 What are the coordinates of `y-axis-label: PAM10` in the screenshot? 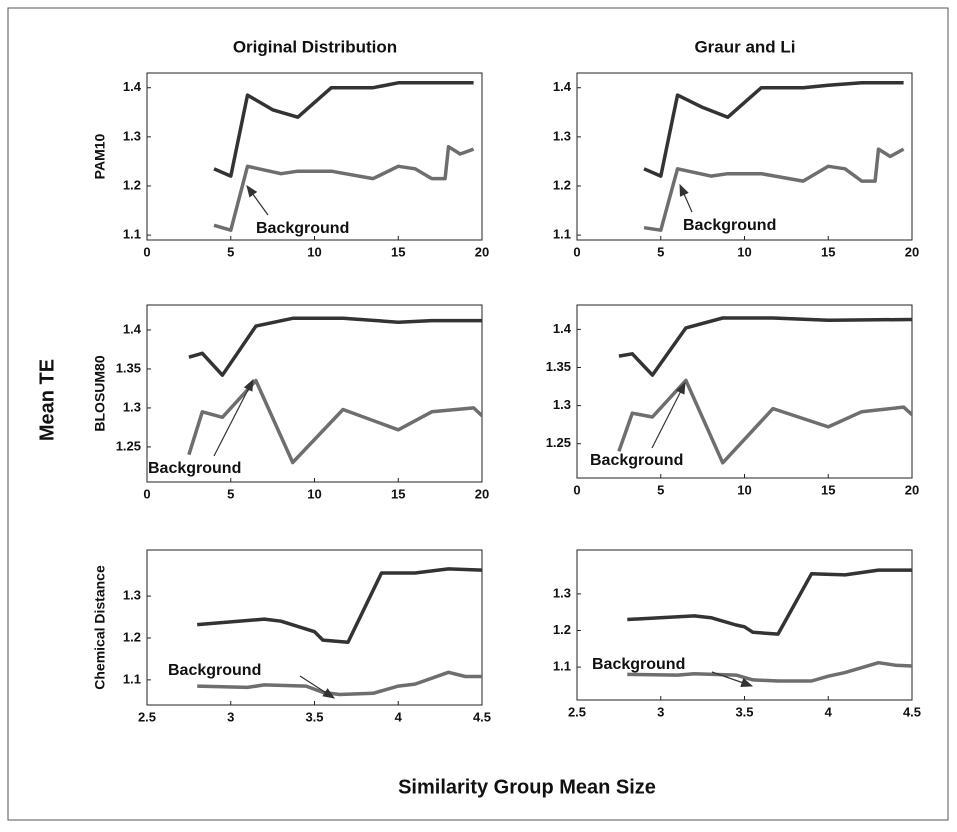 It's located at (100, 156).